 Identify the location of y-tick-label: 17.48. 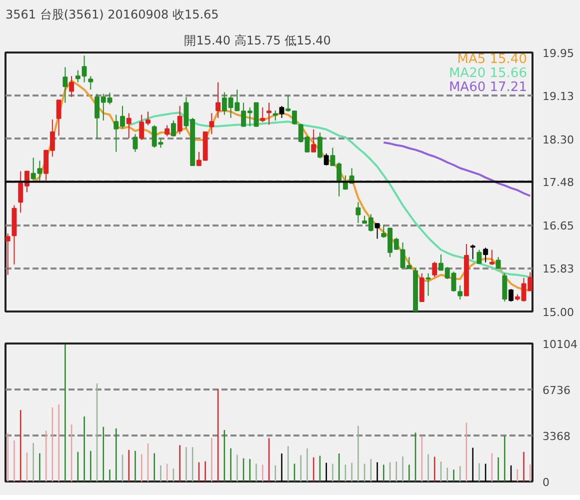
(558, 183).